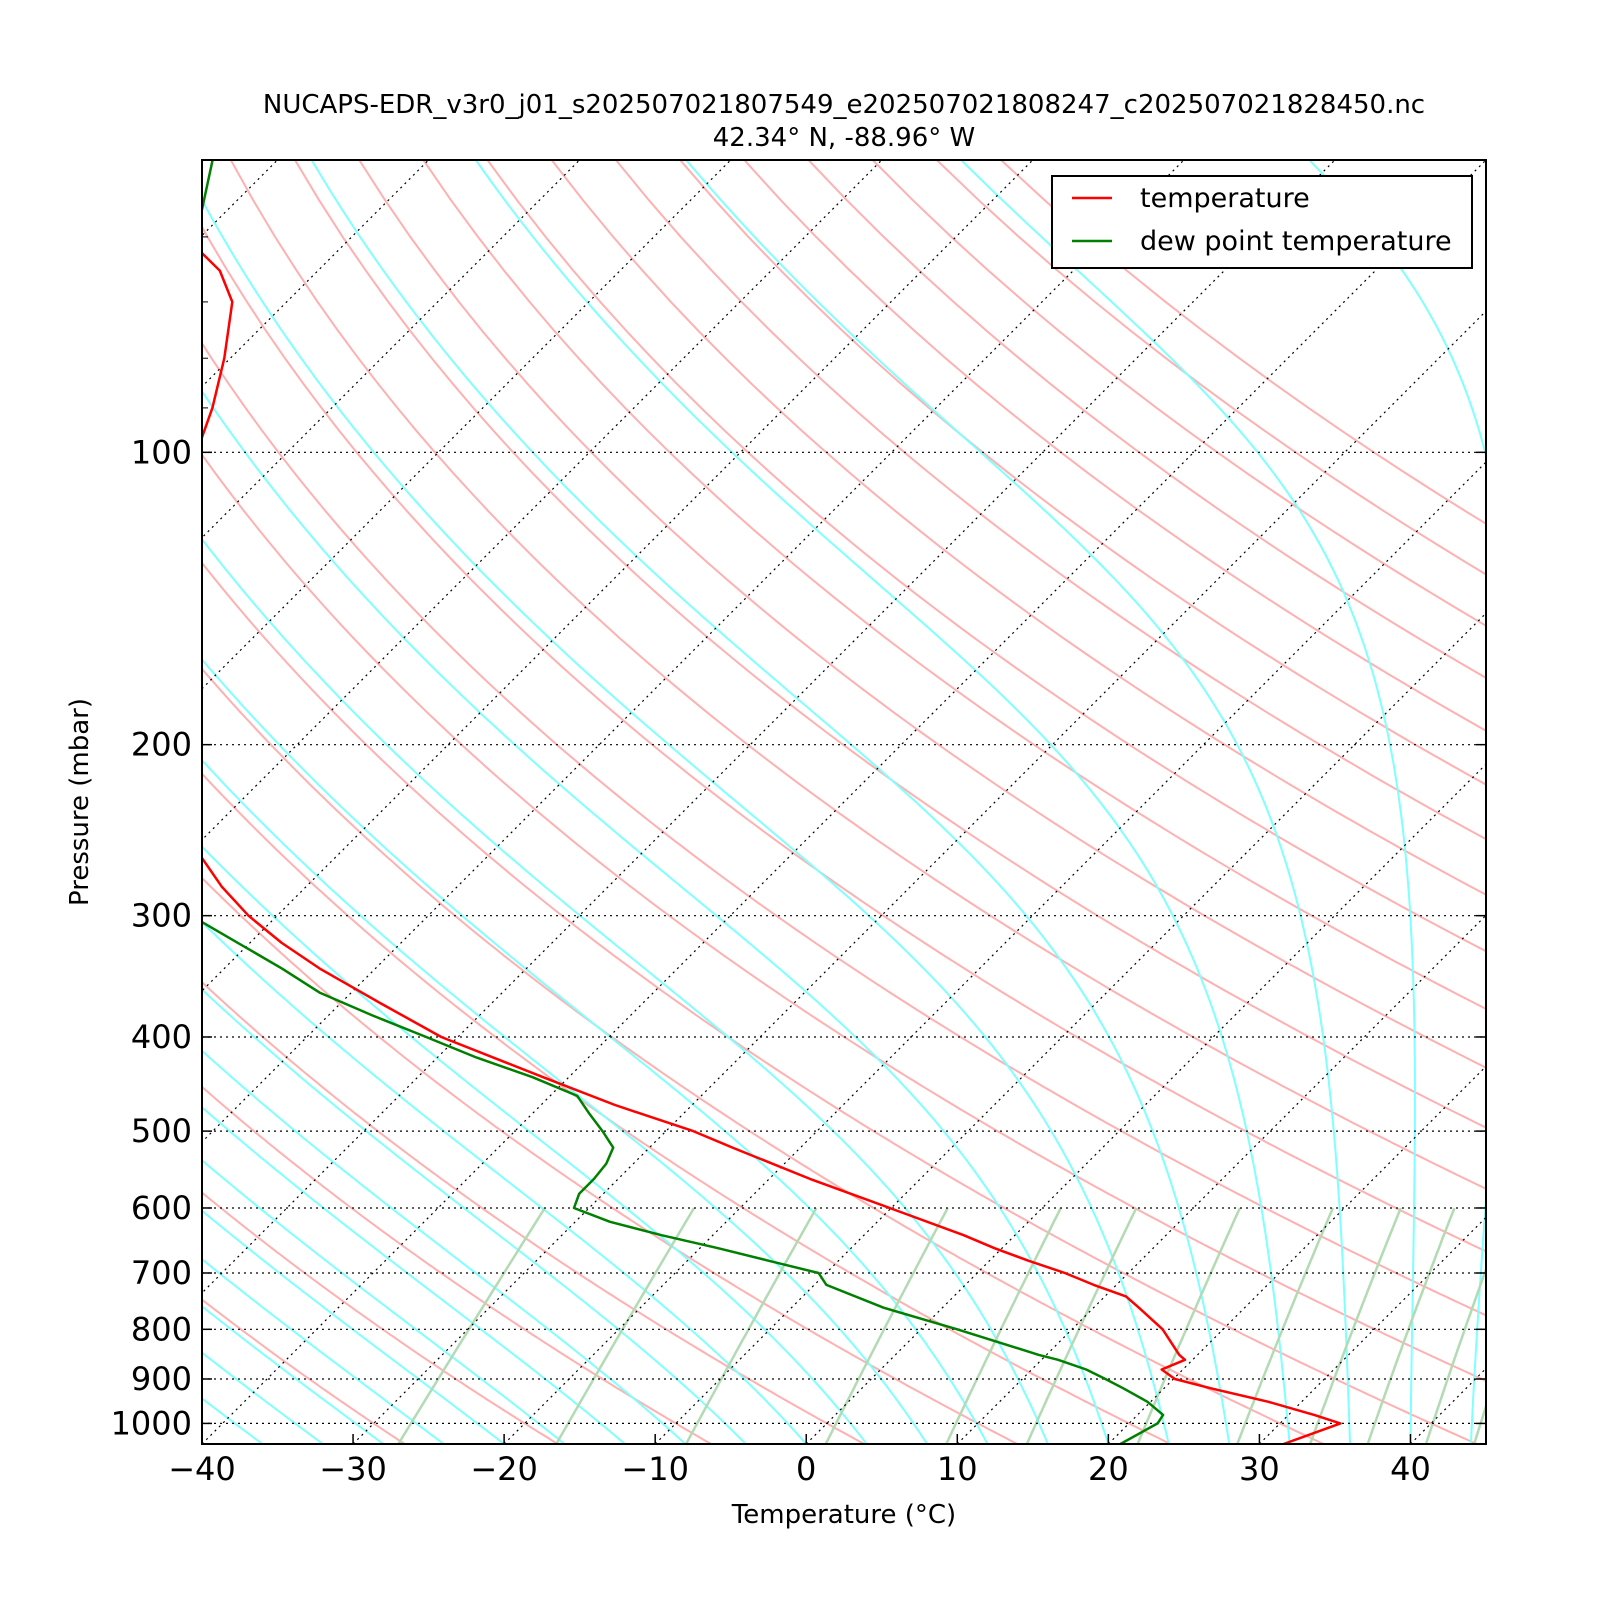 This screenshot has height=1600, width=1600. Describe the element at coordinates (161, 1131) in the screenshot. I see `y-tick-label: 500` at that location.